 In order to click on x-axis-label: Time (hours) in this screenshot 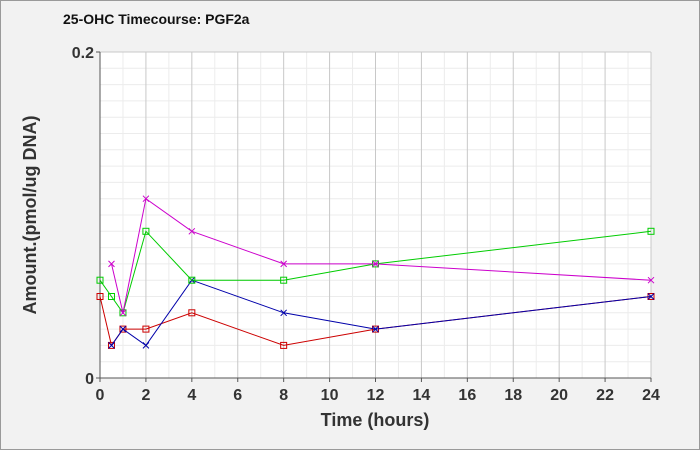, I will do `click(375, 420)`.